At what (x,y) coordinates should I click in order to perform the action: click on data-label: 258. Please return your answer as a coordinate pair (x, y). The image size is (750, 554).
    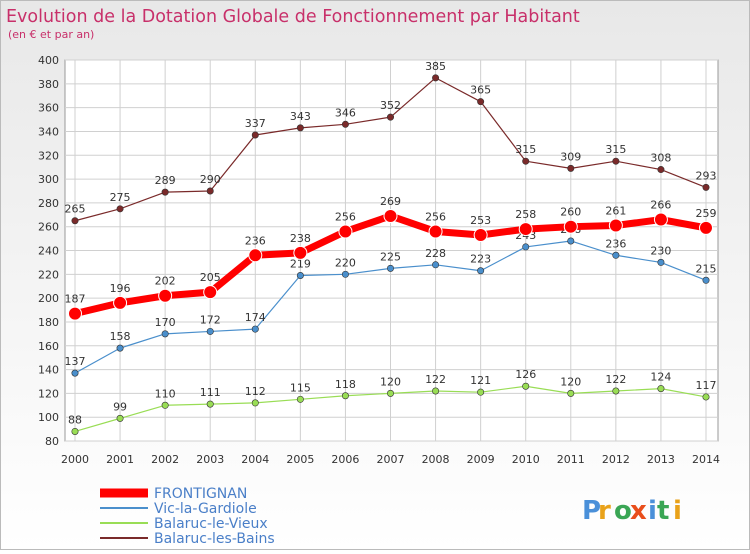
    Looking at the image, I should click on (525, 214).